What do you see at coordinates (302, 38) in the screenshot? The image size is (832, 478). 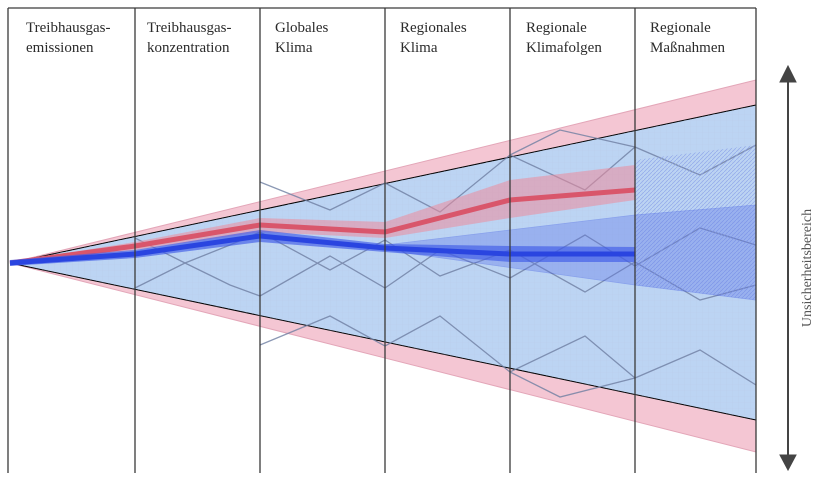 I see `column-label-global-climate: Globales Klima` at bounding box center [302, 38].